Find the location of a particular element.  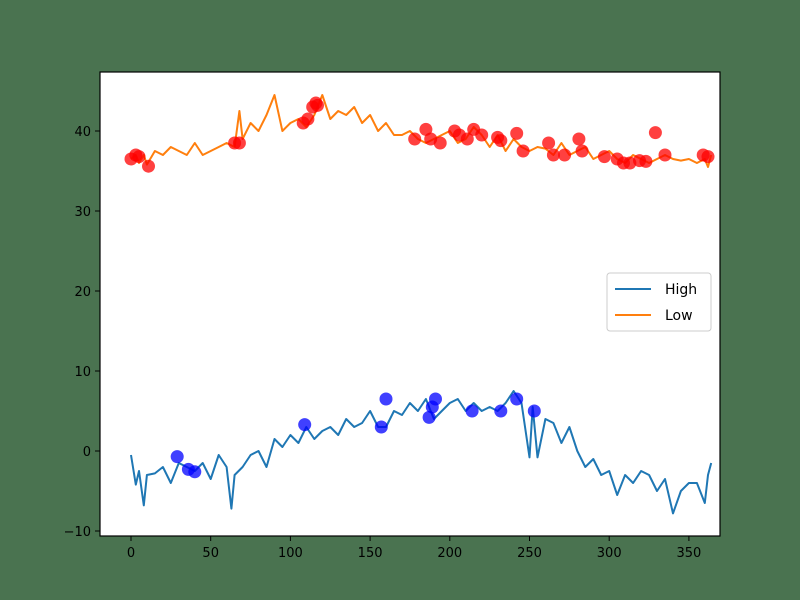

y-tick-label: 10 is located at coordinates (82, 372).